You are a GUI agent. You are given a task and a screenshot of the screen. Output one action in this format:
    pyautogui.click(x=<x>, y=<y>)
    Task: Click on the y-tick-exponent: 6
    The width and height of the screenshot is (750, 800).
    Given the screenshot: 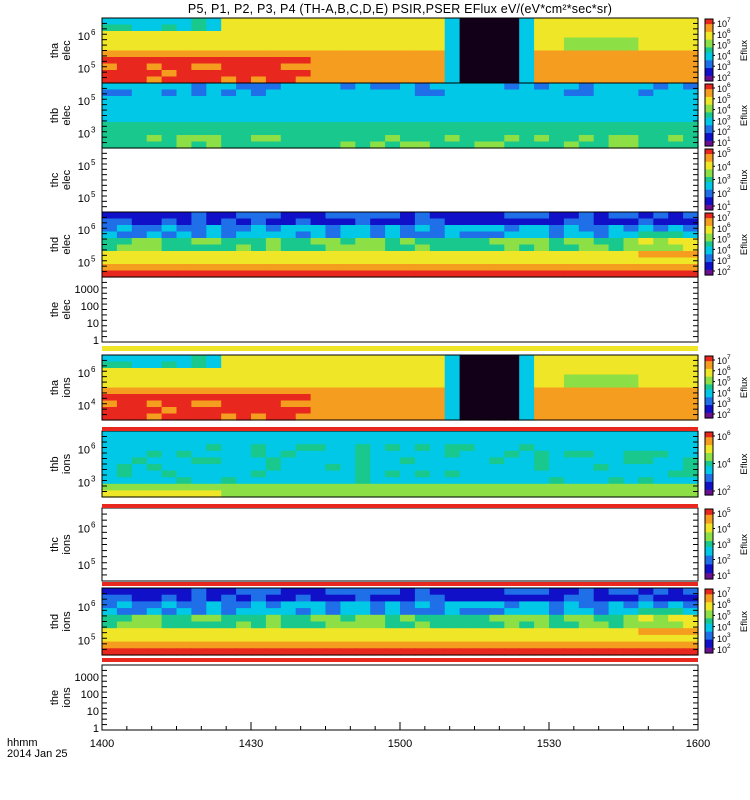 What is the action you would take?
    pyautogui.click(x=93, y=226)
    